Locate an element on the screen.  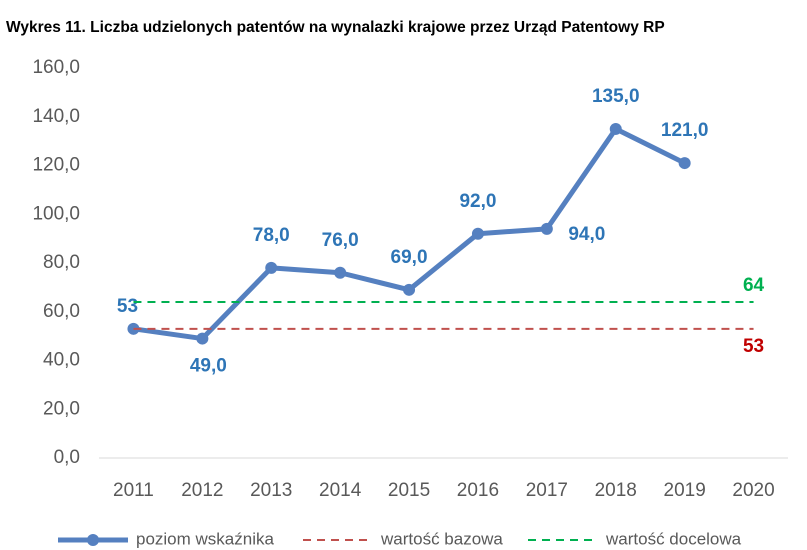
x-tick-label: 2011 is located at coordinates (133, 490).